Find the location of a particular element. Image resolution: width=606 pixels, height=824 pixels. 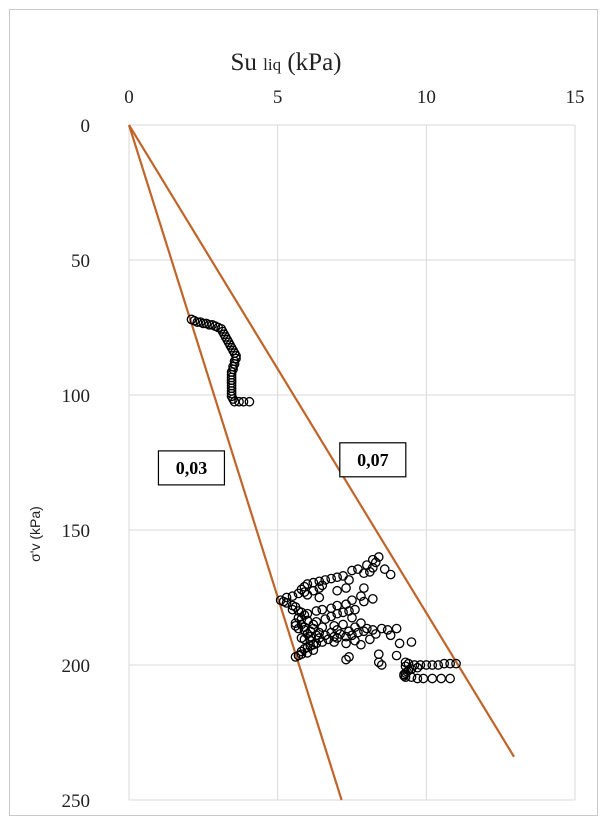

y-tick-label: 0 is located at coordinates (86, 126).